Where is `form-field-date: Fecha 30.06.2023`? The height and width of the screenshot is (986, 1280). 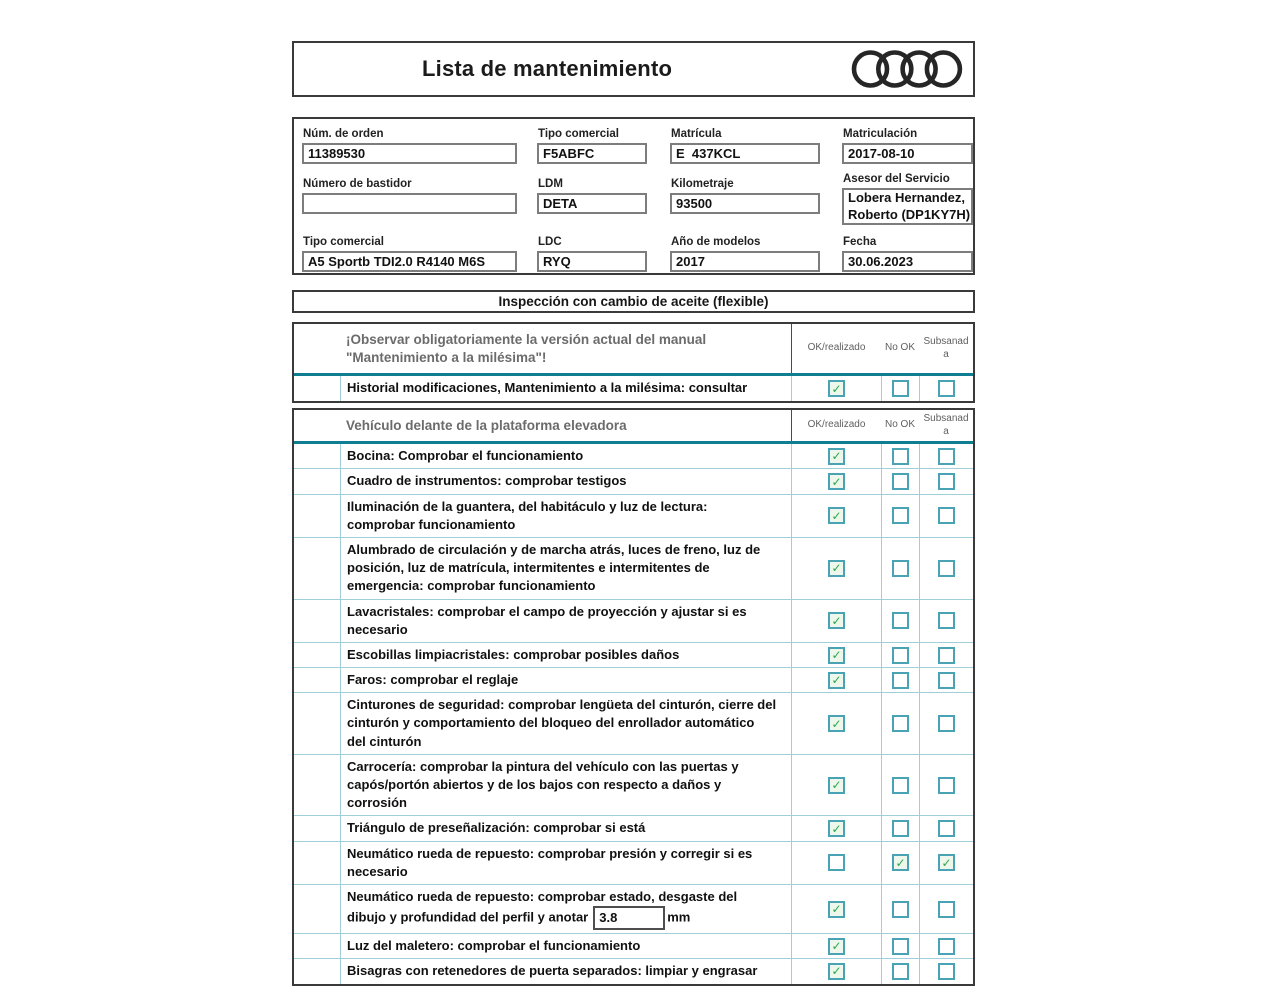
form-field-date: Fecha 30.06.2023 is located at coordinates (907, 258).